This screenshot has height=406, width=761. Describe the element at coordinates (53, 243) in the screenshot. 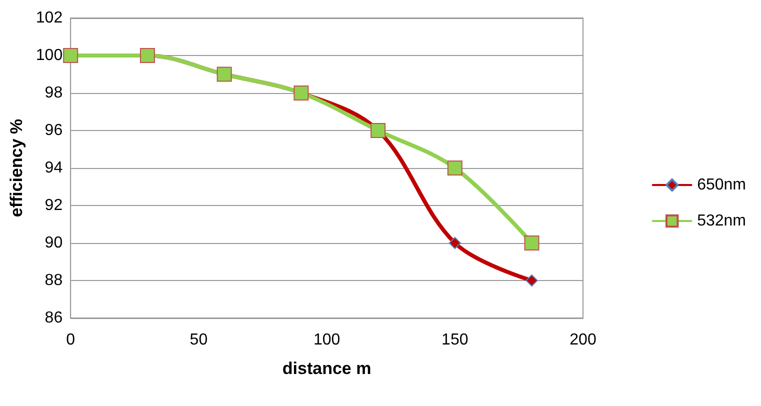

I see `y-tick-label: 90` at that location.